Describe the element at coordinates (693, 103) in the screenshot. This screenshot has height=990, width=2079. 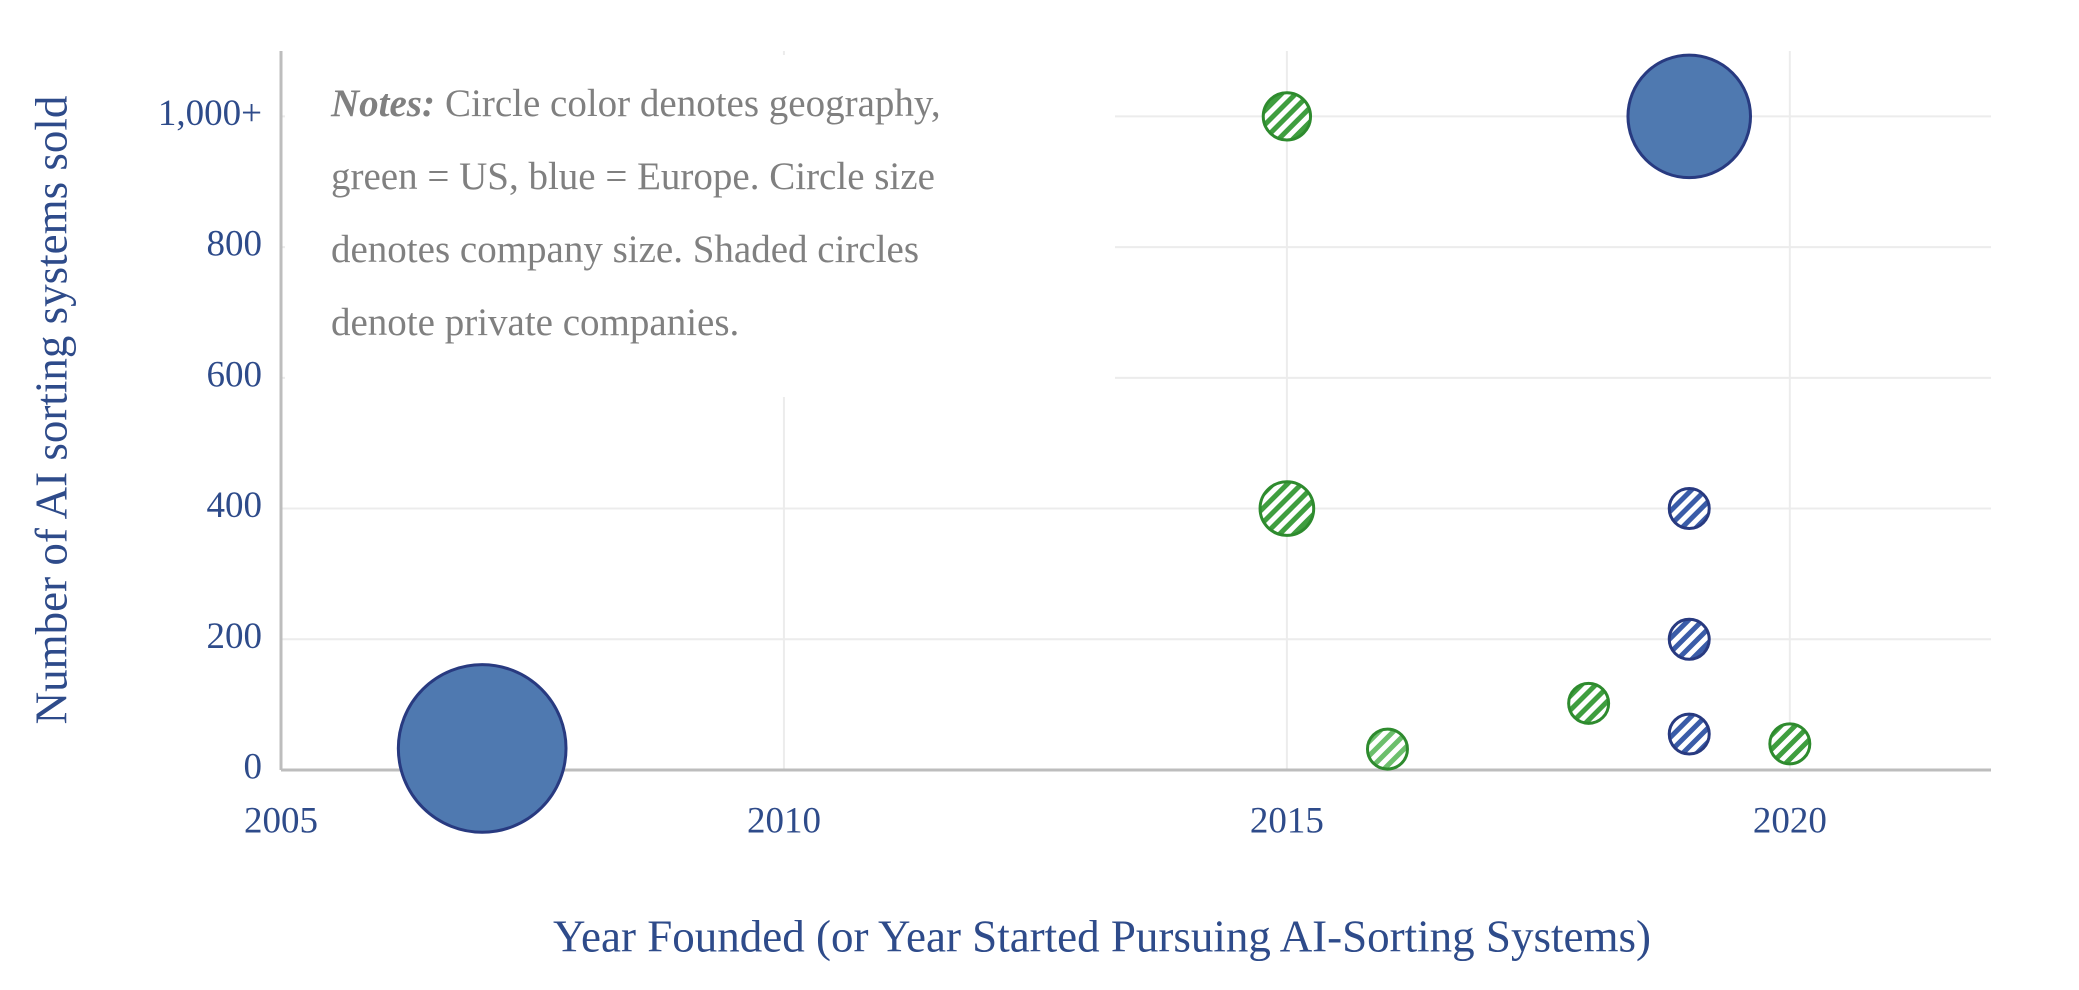
I see `notes-text: Circle color denotes geography,` at that location.